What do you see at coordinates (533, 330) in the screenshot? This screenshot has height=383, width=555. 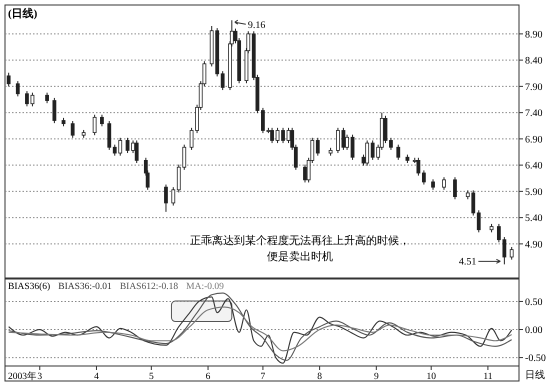 I see `y-tick-label: 0.00` at bounding box center [533, 330].